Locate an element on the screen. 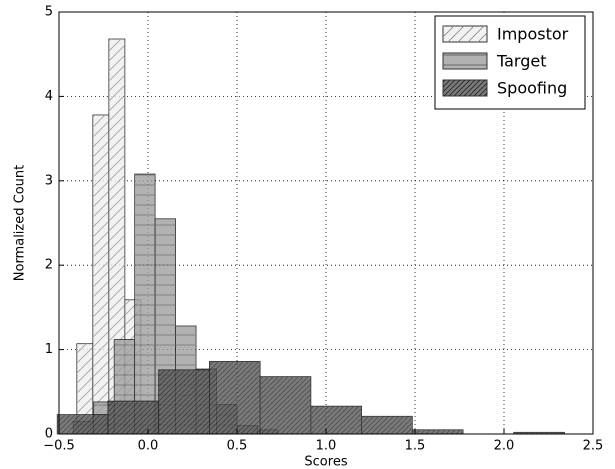 This screenshot has height=469, width=615. x-axis-label: Scores is located at coordinates (325, 462).